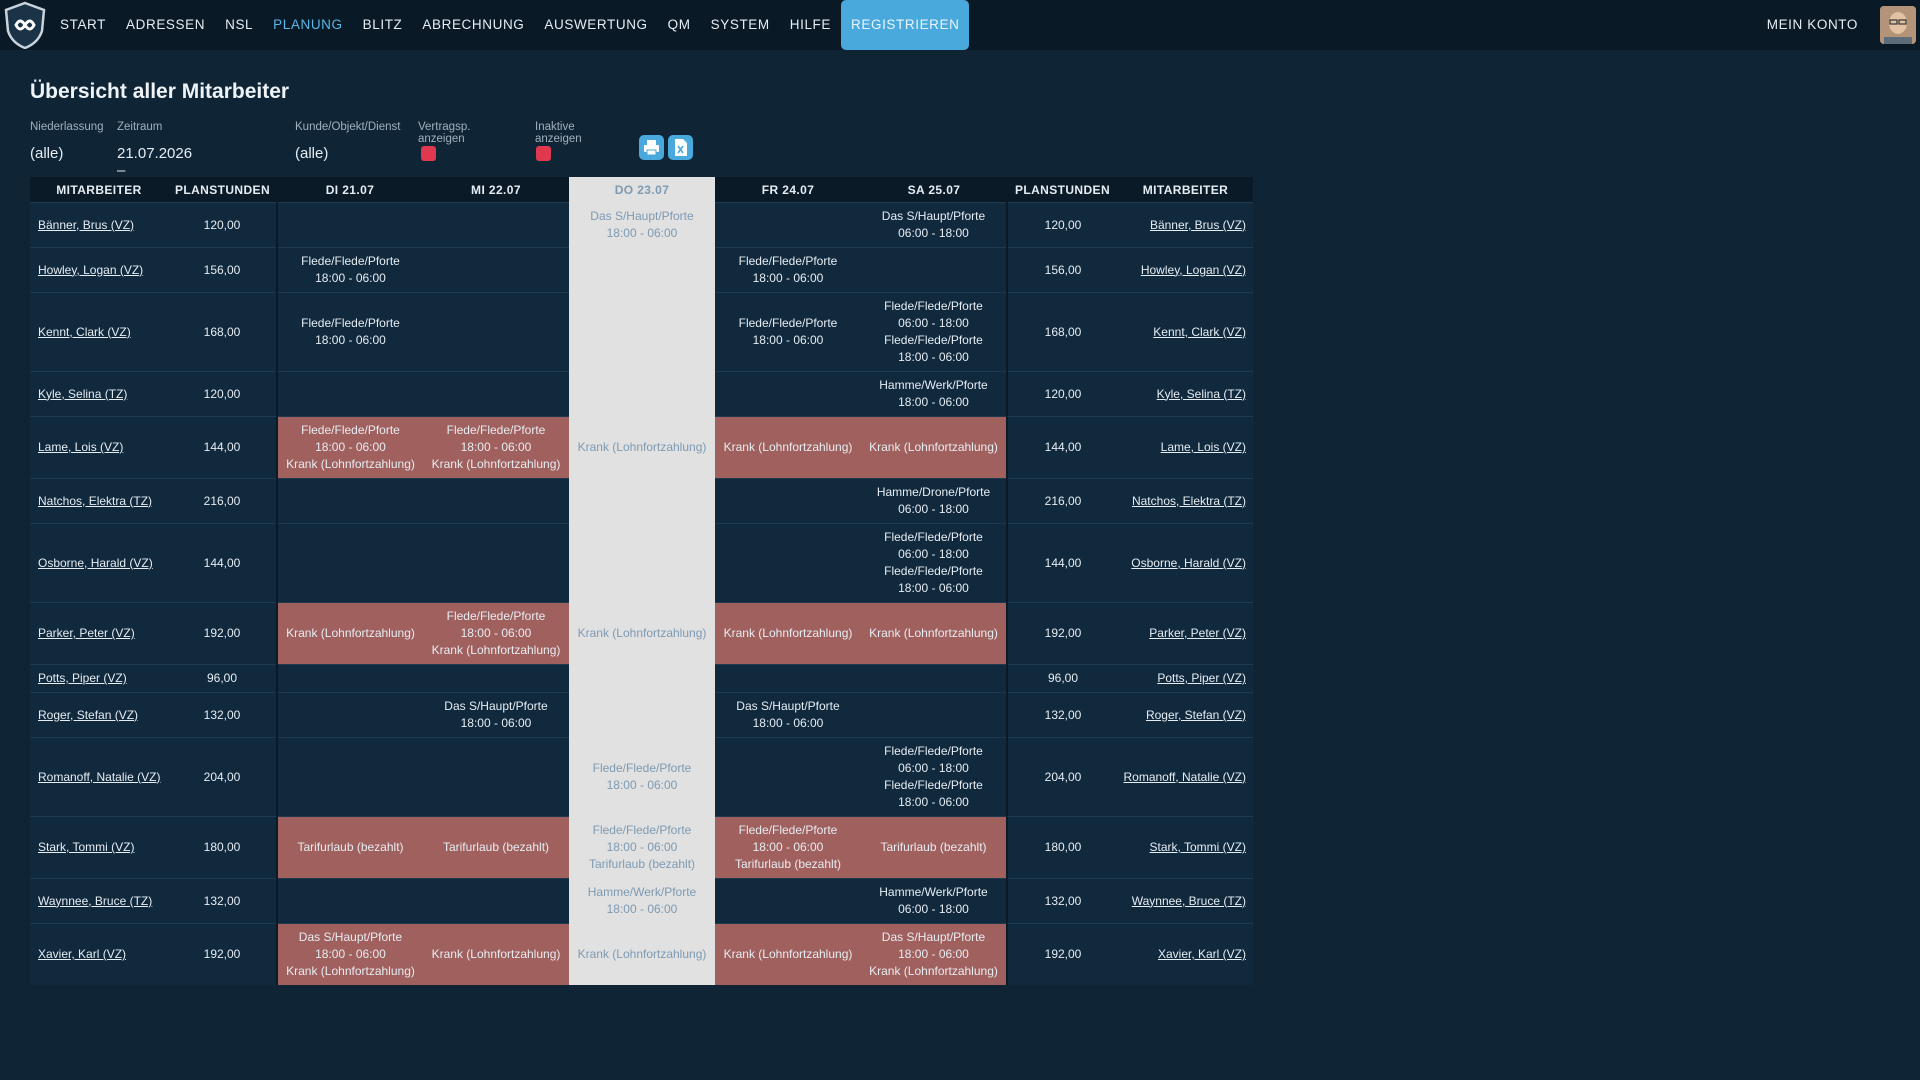  Describe the element at coordinates (740, 24) in the screenshot. I see `nav-item: SYSTEM` at that location.